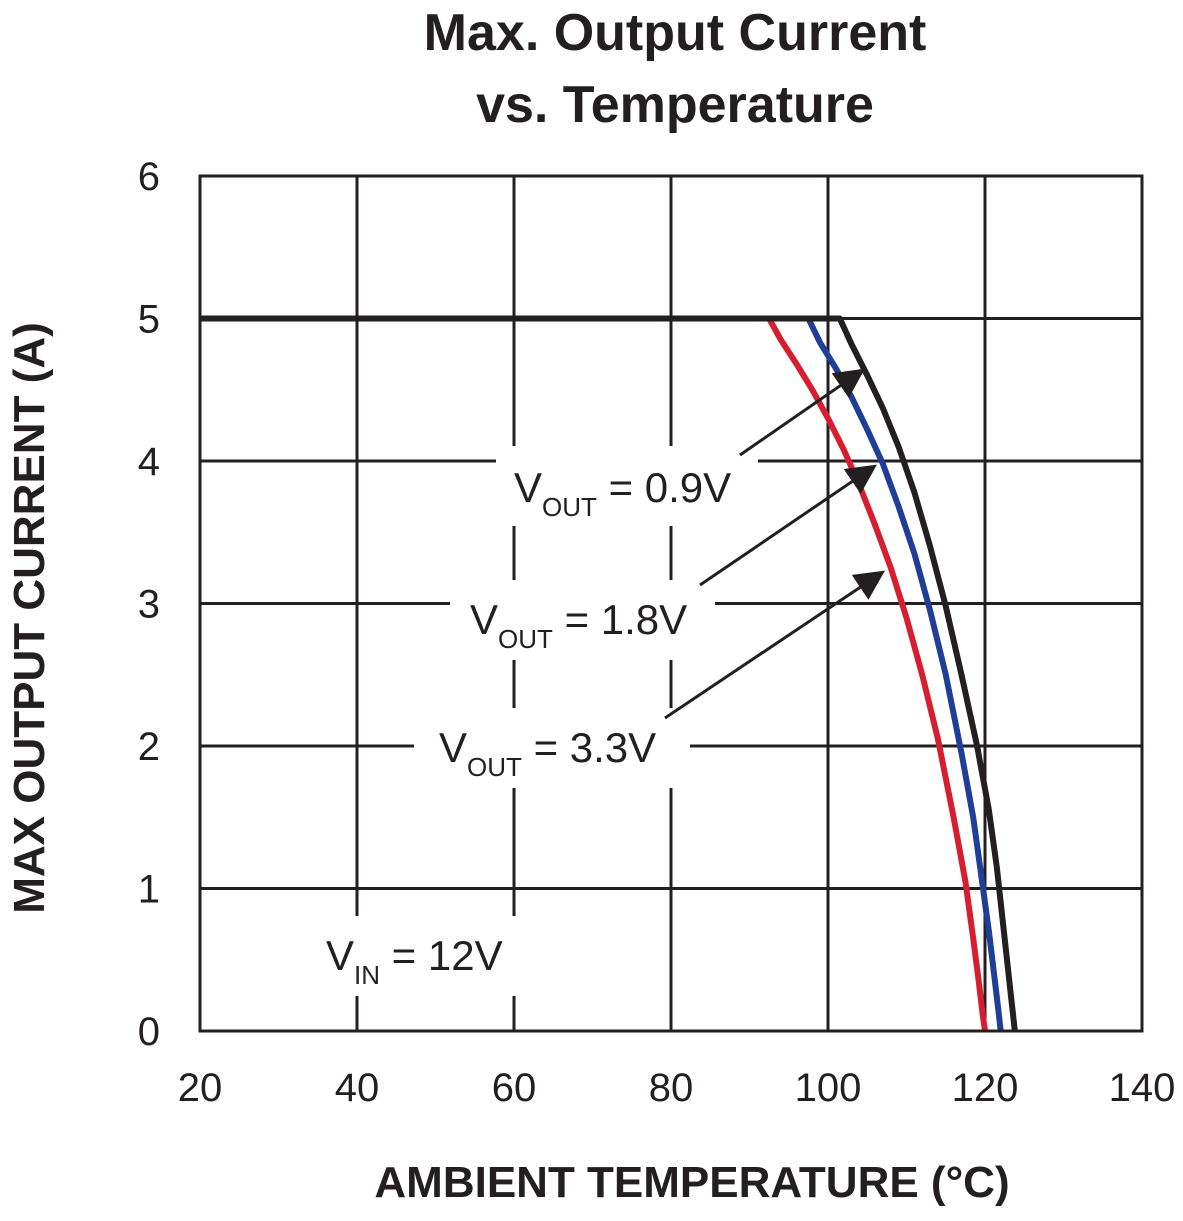  What do you see at coordinates (149, 320) in the screenshot?
I see `y-tick-label-5: 5` at bounding box center [149, 320].